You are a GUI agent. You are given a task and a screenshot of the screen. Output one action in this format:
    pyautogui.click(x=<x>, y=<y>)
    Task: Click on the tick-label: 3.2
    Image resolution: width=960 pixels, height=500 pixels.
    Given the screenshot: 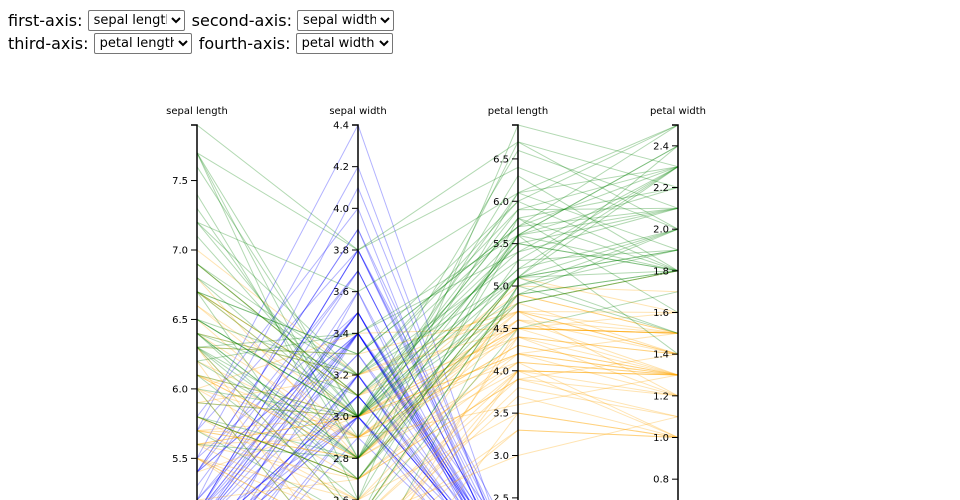 What is the action you would take?
    pyautogui.click(x=341, y=376)
    